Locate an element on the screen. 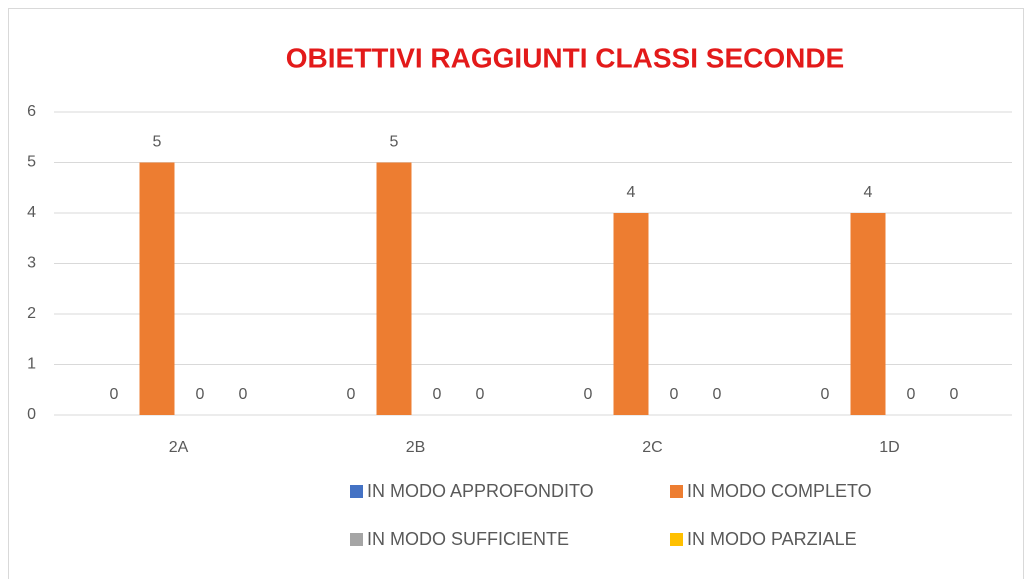  x-tick-label: 2C is located at coordinates (652, 447).